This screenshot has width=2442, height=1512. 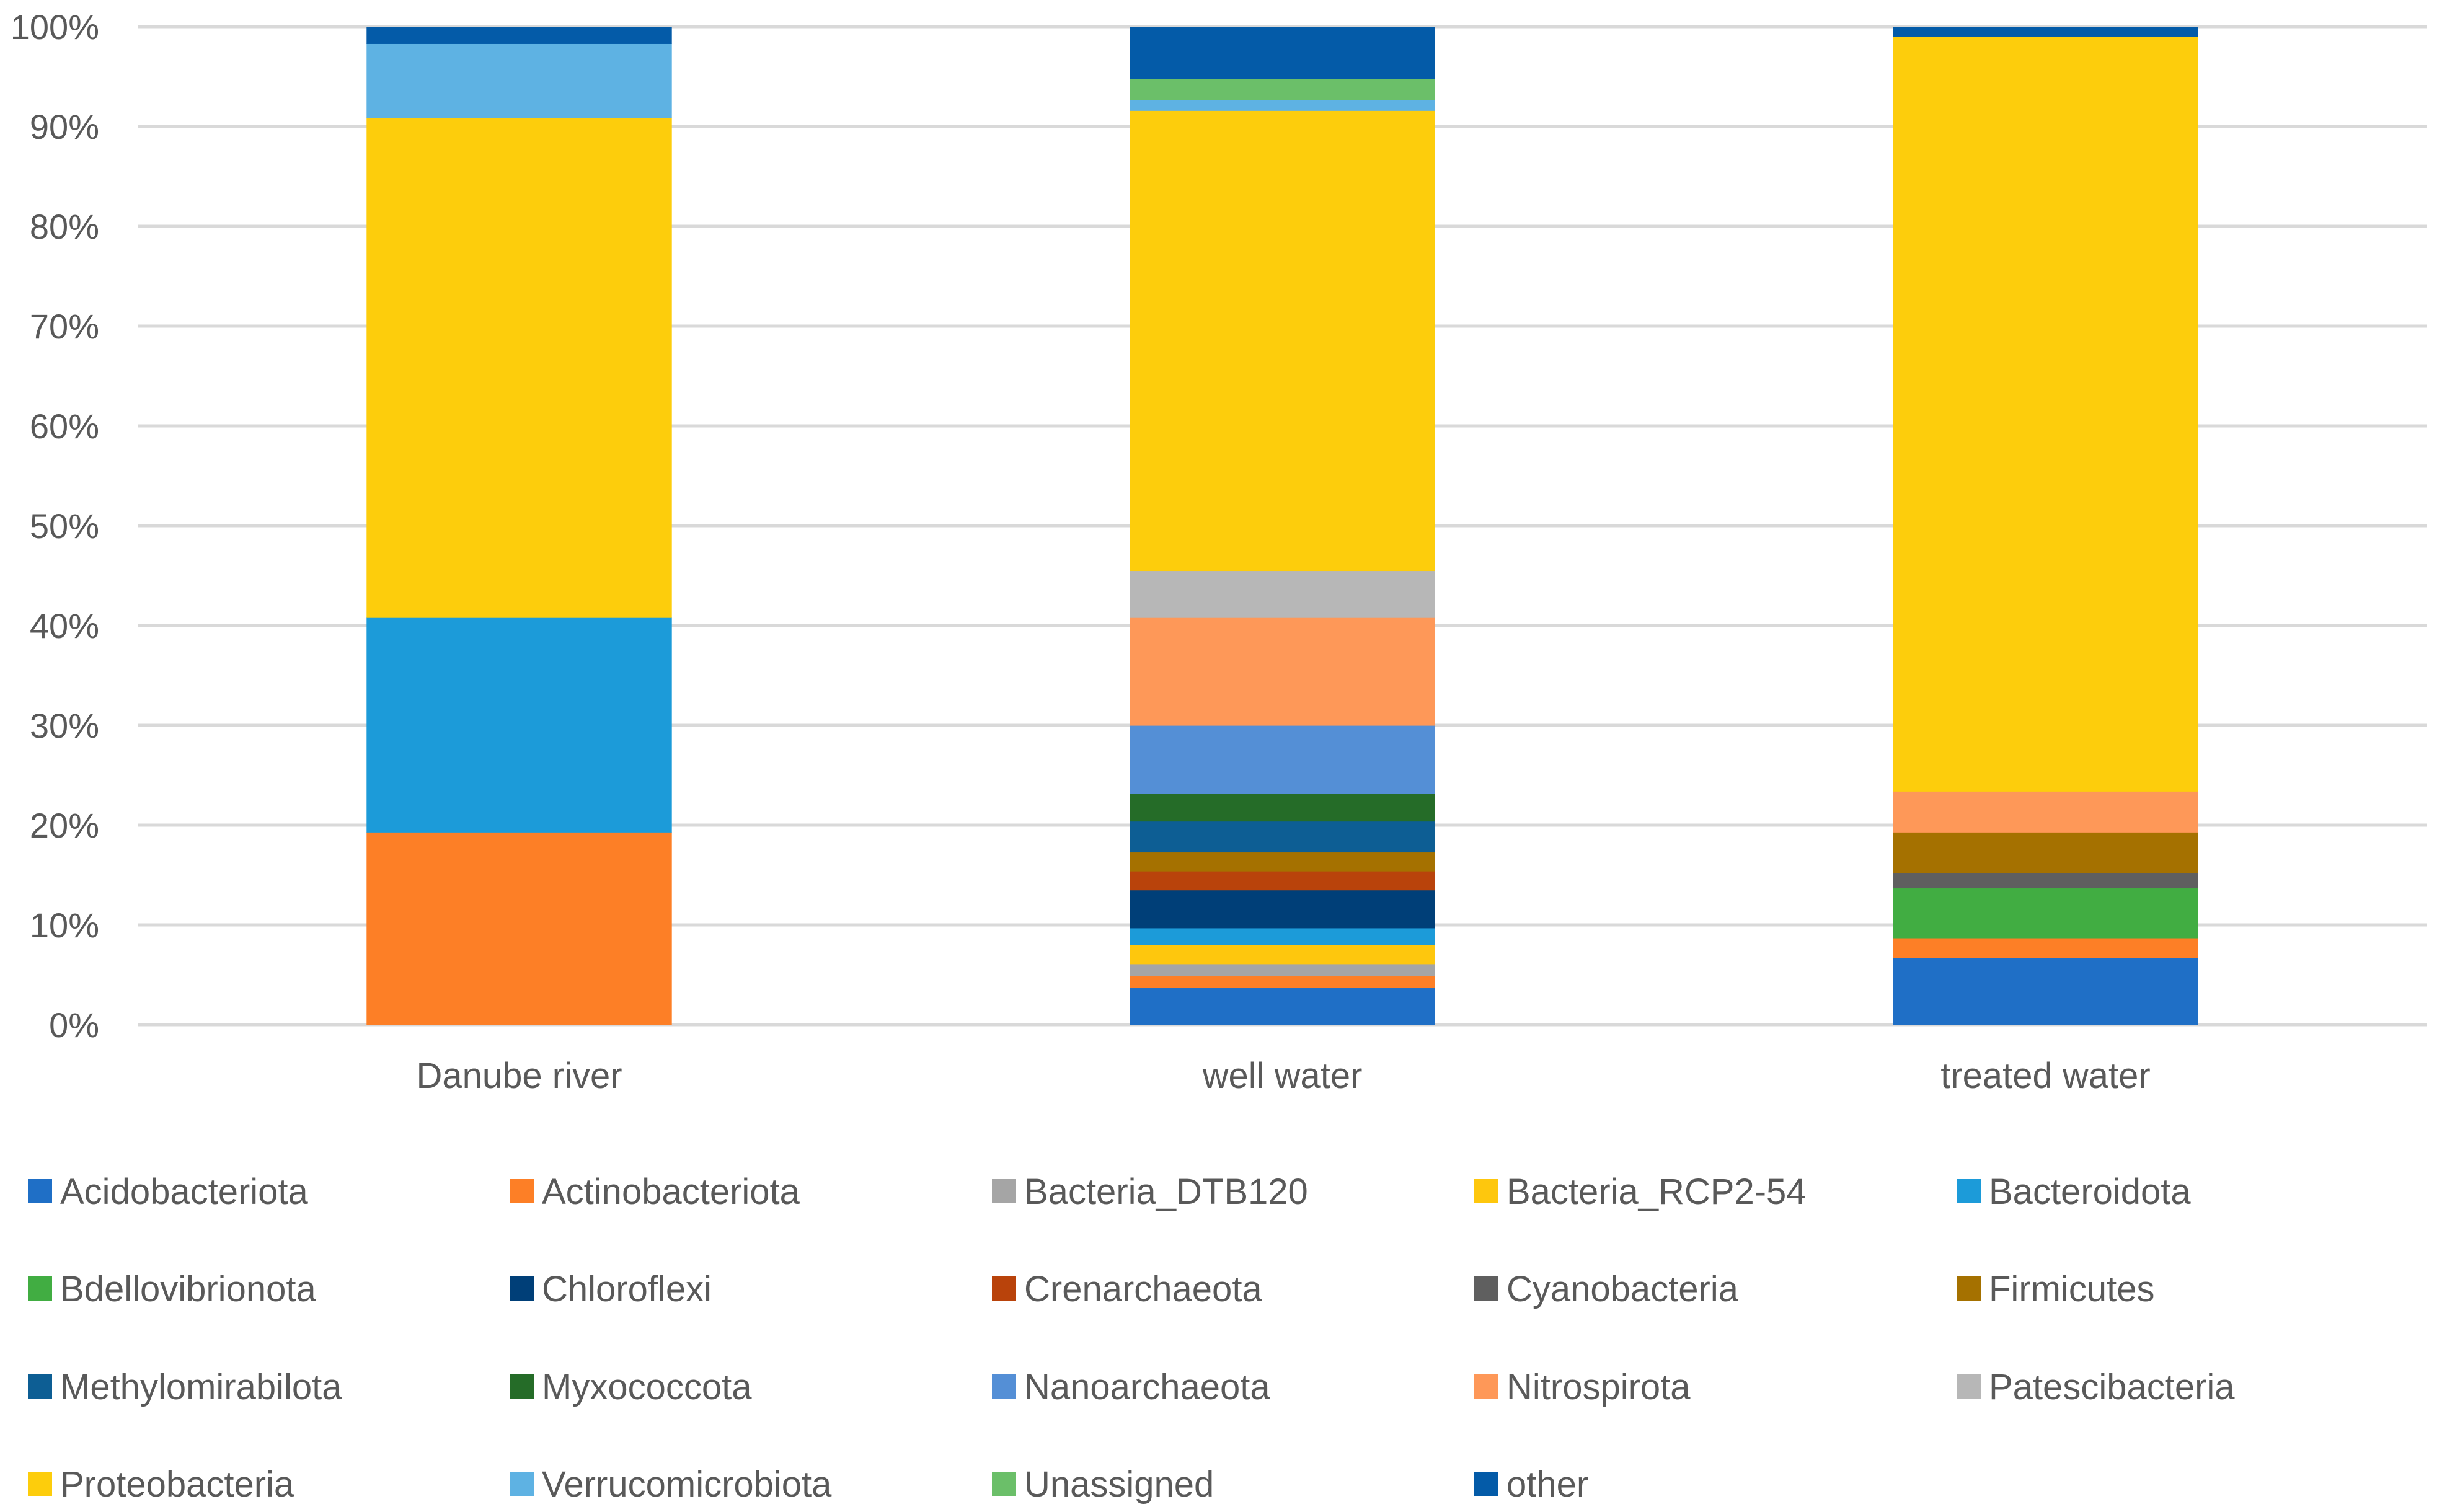 I want to click on legend-item: Crenarchaeota, so click(x=1127, y=1289).